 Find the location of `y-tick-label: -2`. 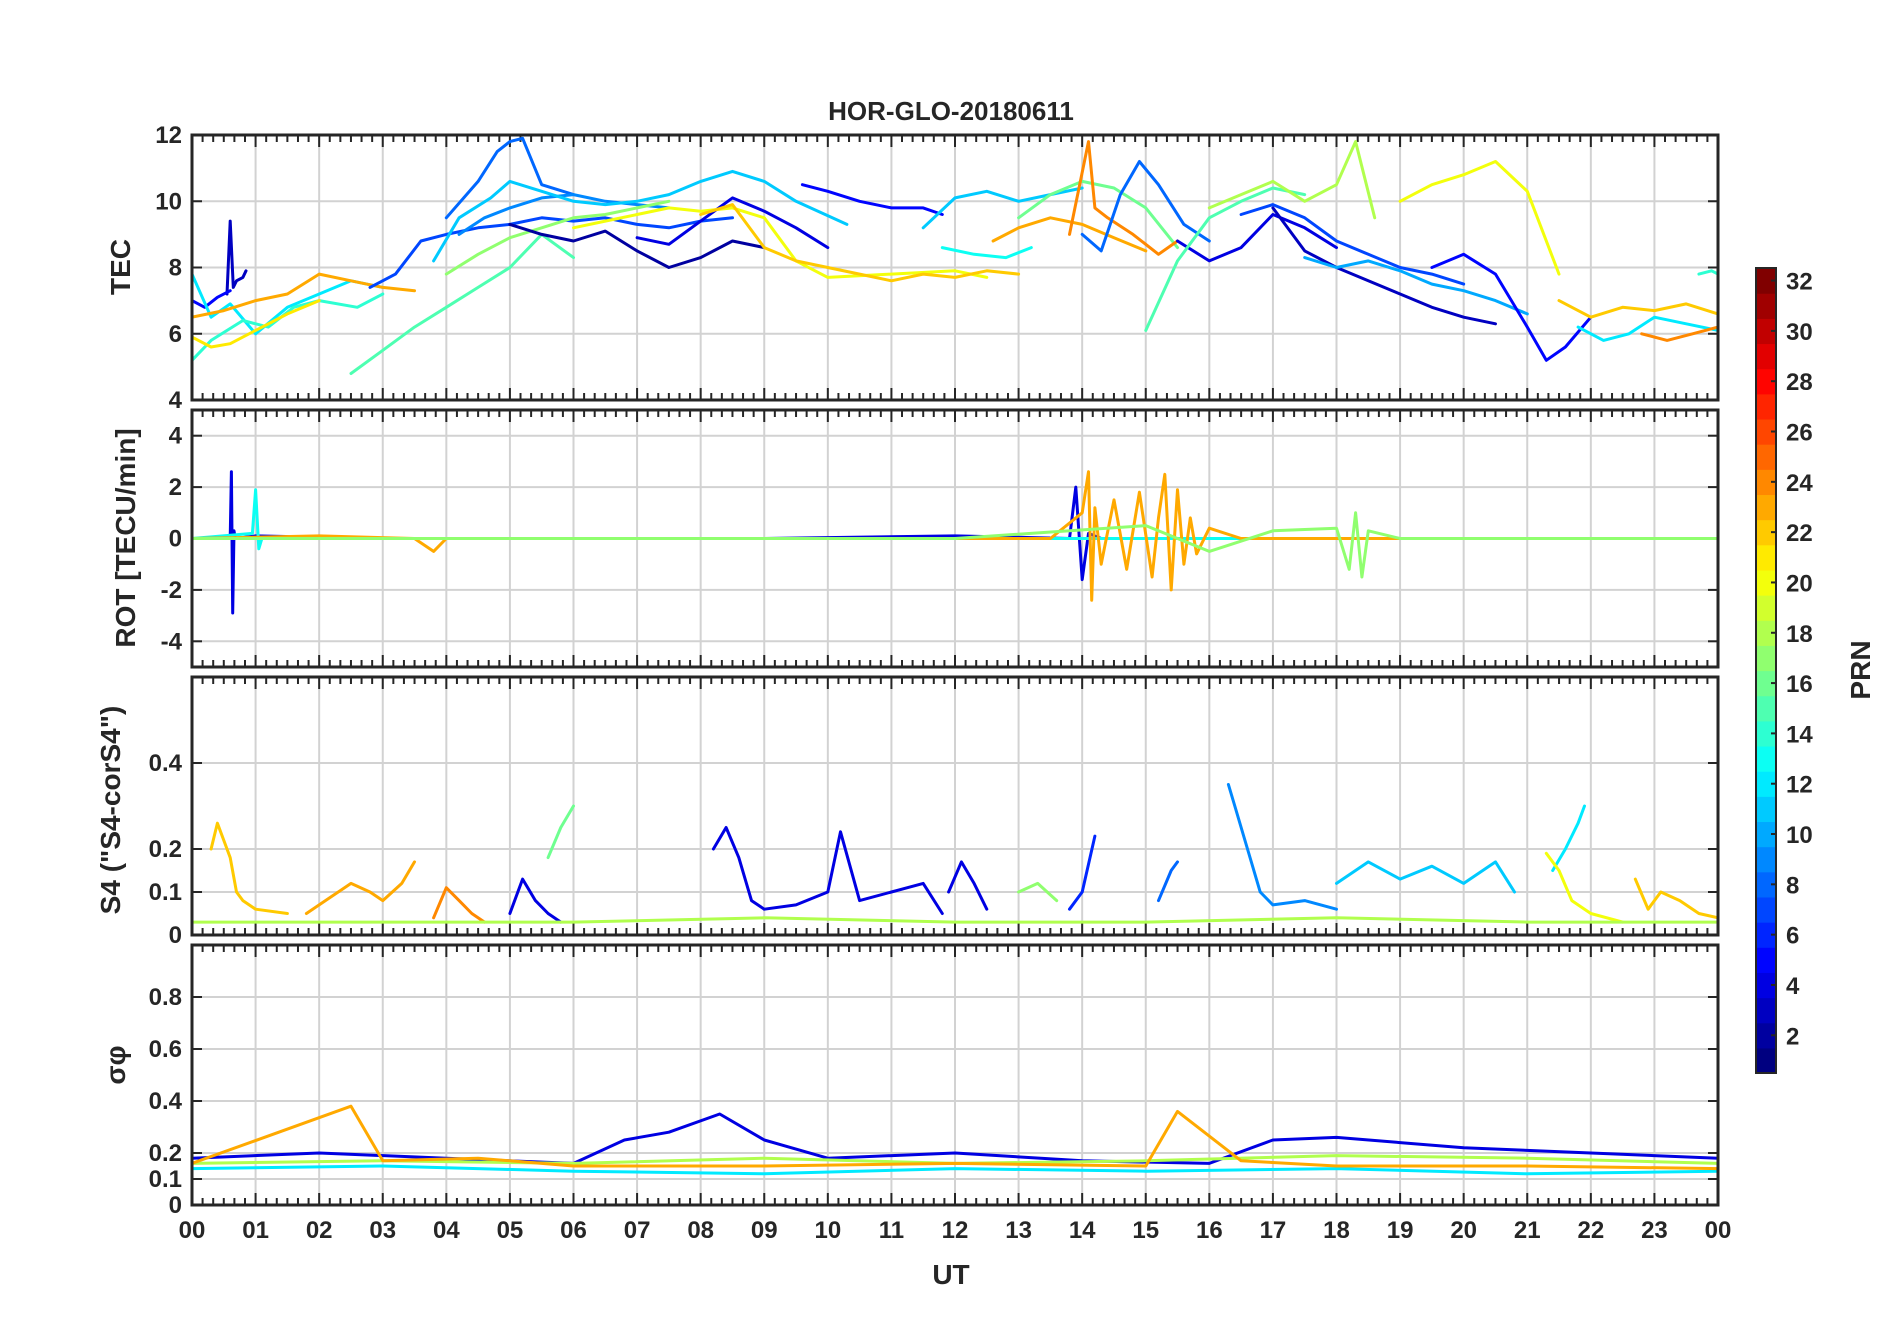

y-tick-label: -2 is located at coordinates (171, 590).